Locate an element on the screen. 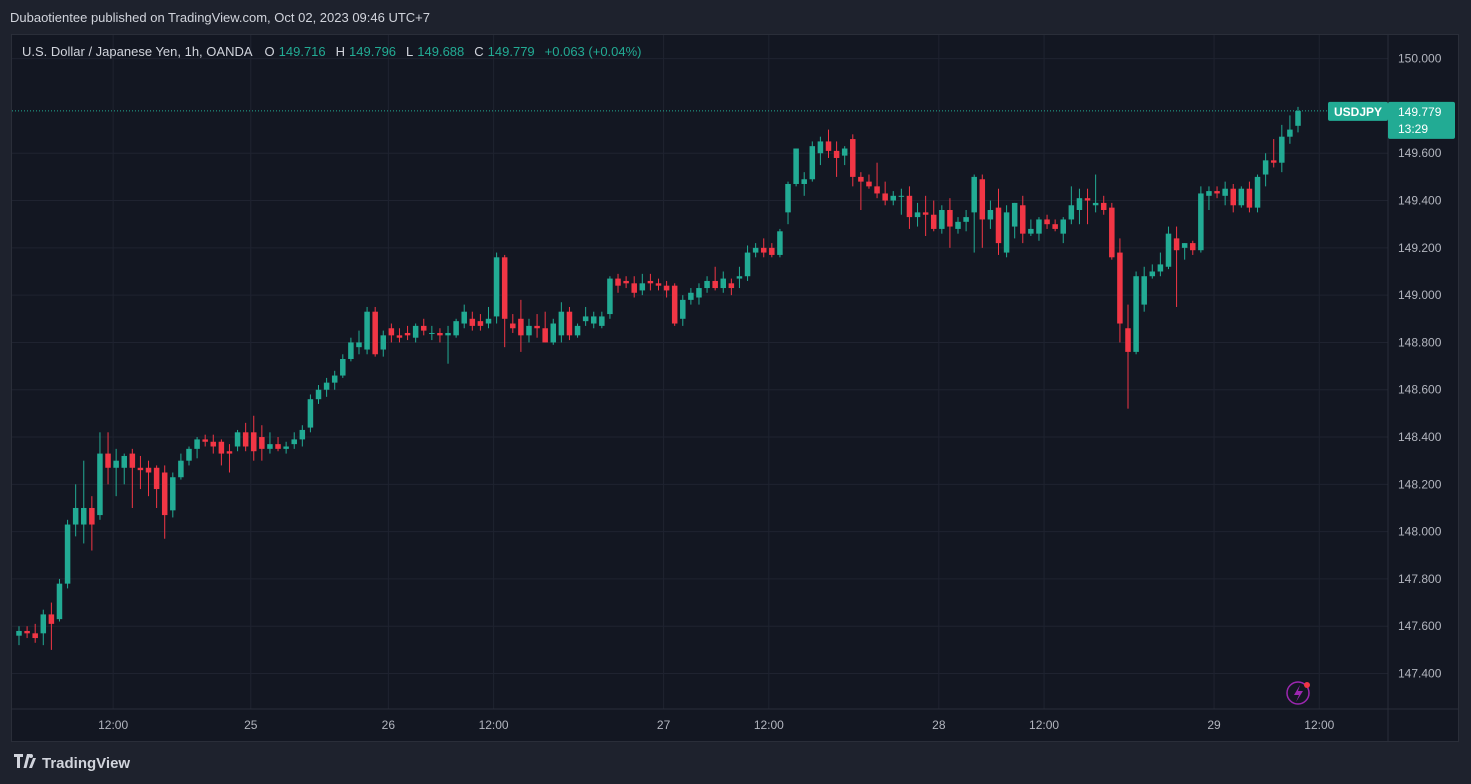  symbol-tag is located at coordinates (1358, 111).